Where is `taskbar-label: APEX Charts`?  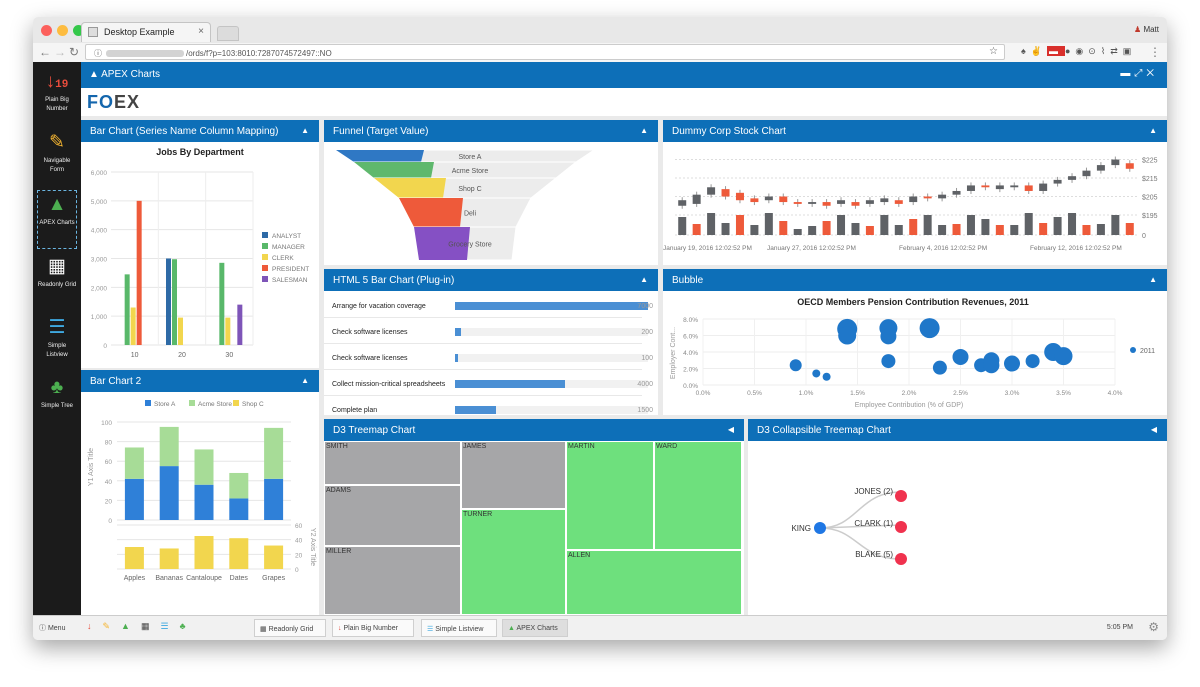
taskbar-label: APEX Charts is located at coordinates (537, 628).